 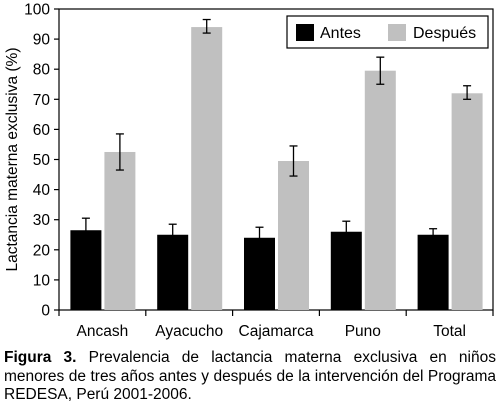 What do you see at coordinates (40, 357) in the screenshot?
I see `caption-label: Figura 3.` at bounding box center [40, 357].